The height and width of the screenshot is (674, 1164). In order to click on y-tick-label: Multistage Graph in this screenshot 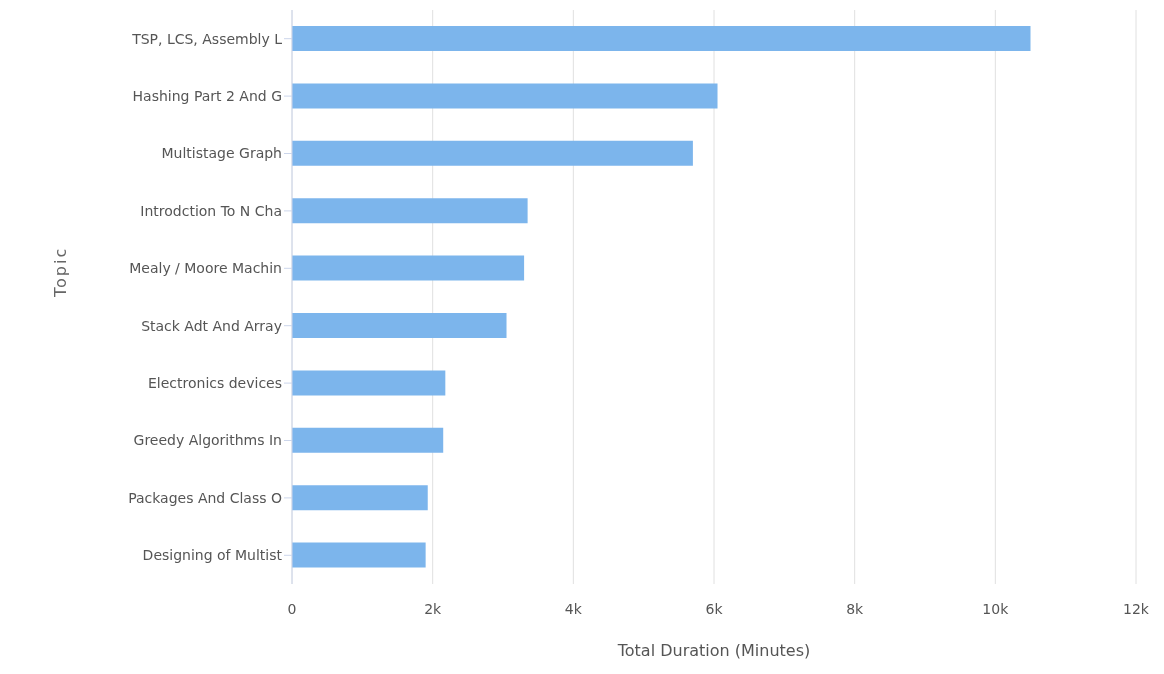, I will do `click(221, 153)`.